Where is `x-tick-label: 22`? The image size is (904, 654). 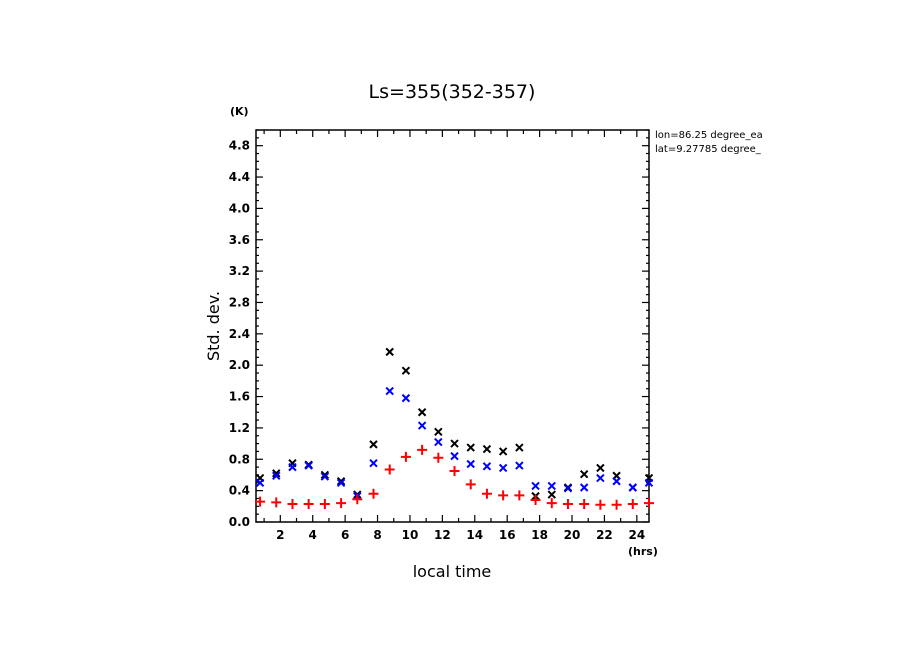 x-tick-label: 22 is located at coordinates (604, 535).